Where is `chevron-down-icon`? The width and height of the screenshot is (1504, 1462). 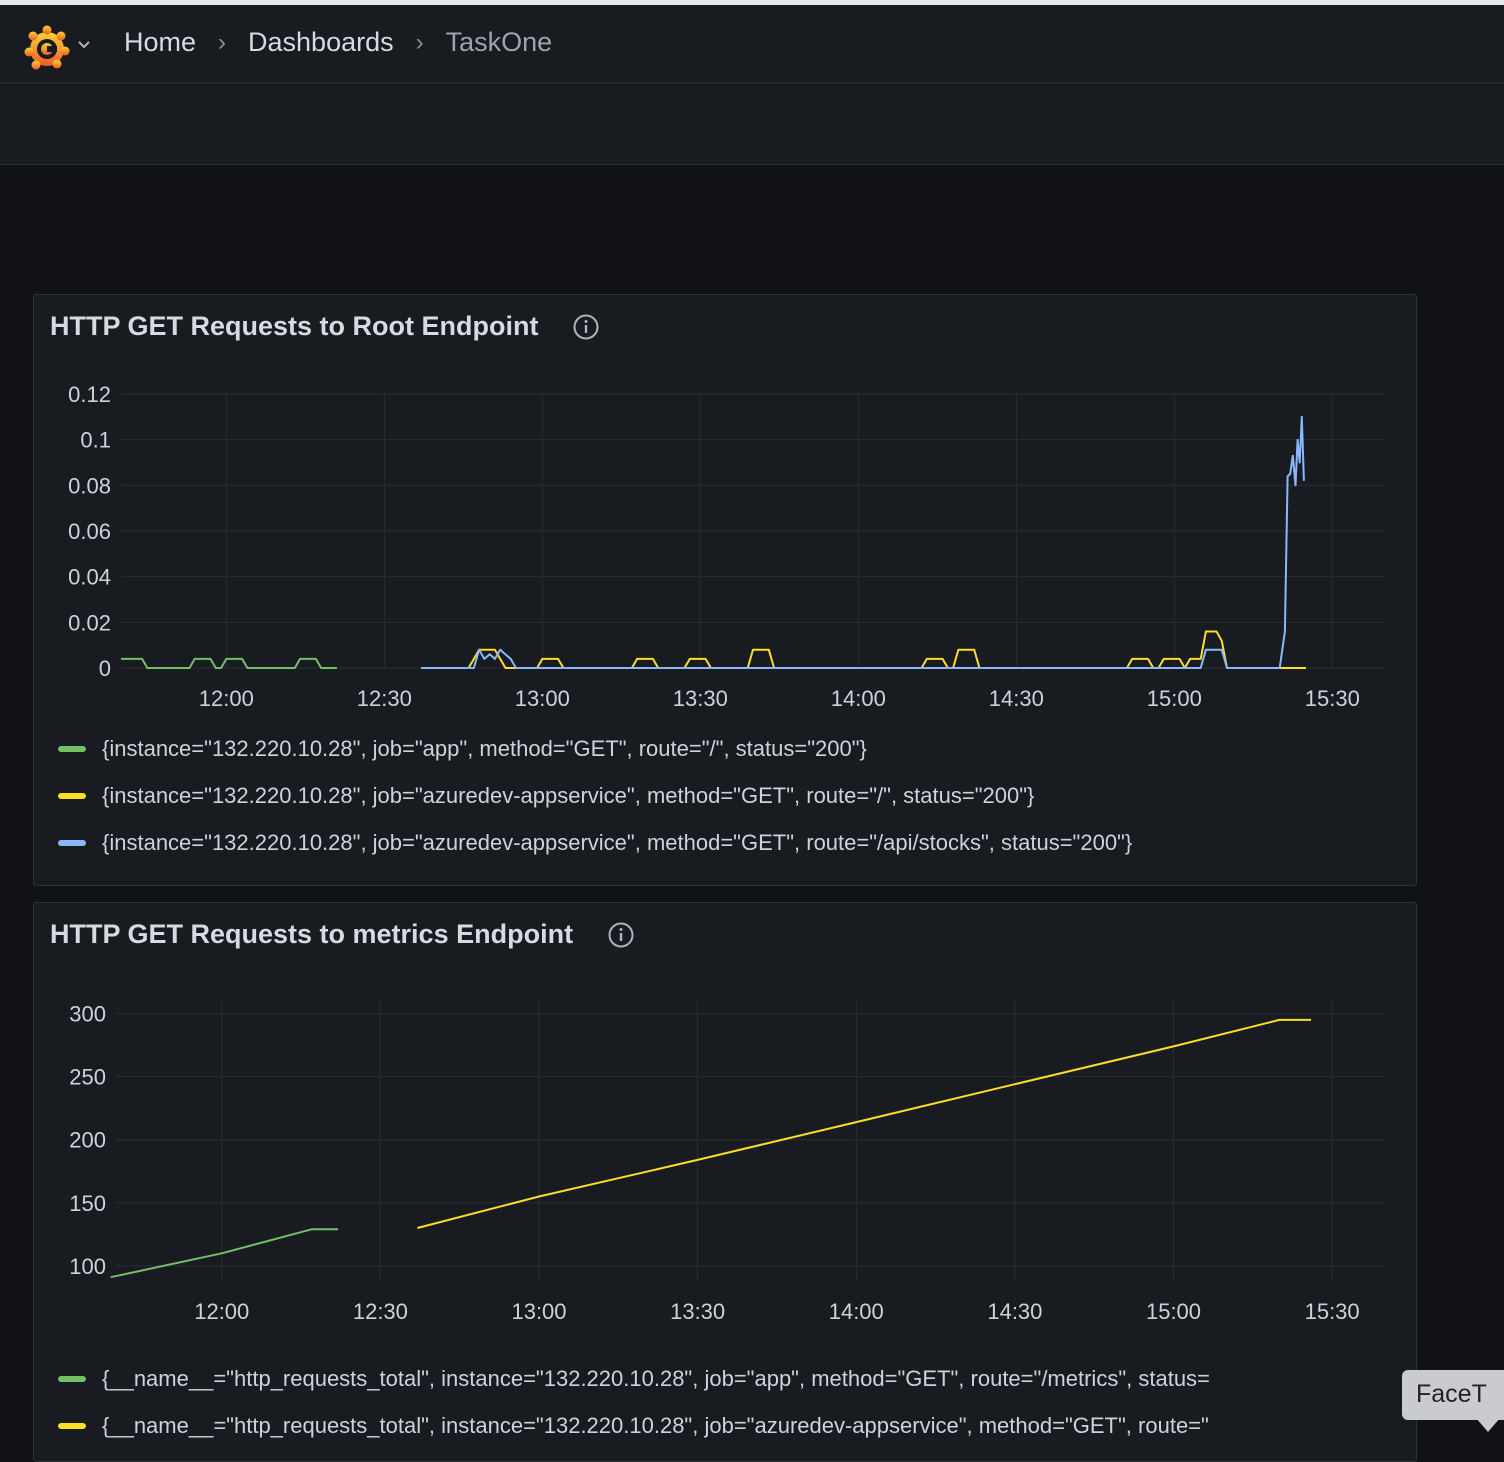
chevron-down-icon is located at coordinates (84, 45).